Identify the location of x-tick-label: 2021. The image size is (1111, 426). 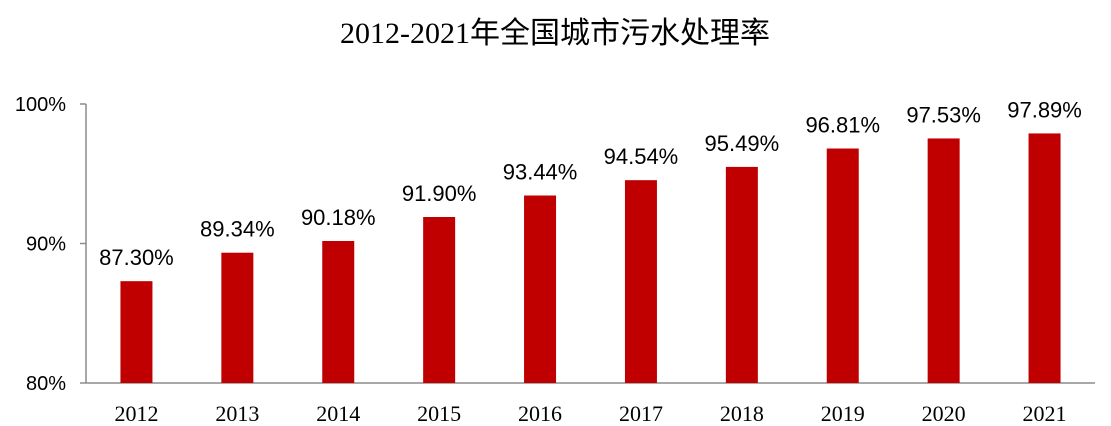
(1045, 413).